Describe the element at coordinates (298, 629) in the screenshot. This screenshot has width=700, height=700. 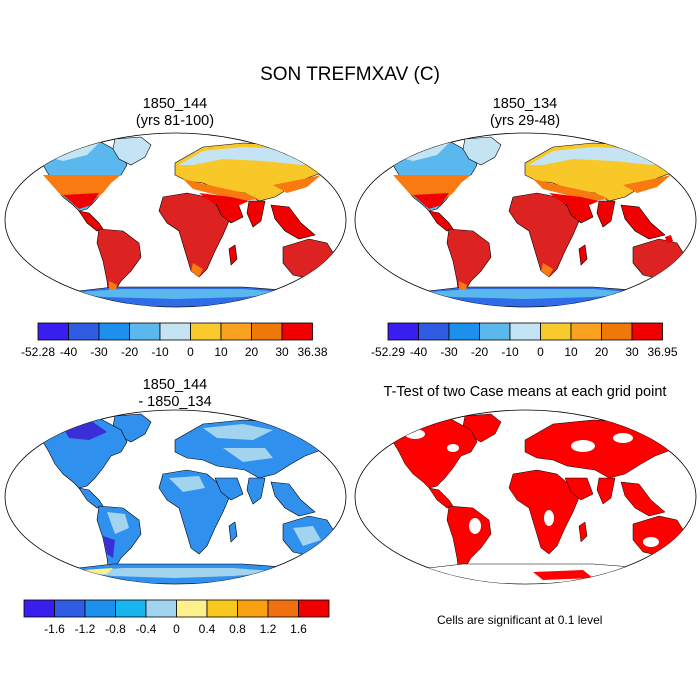
I see `colorbar-tick-label: 1.6` at that location.